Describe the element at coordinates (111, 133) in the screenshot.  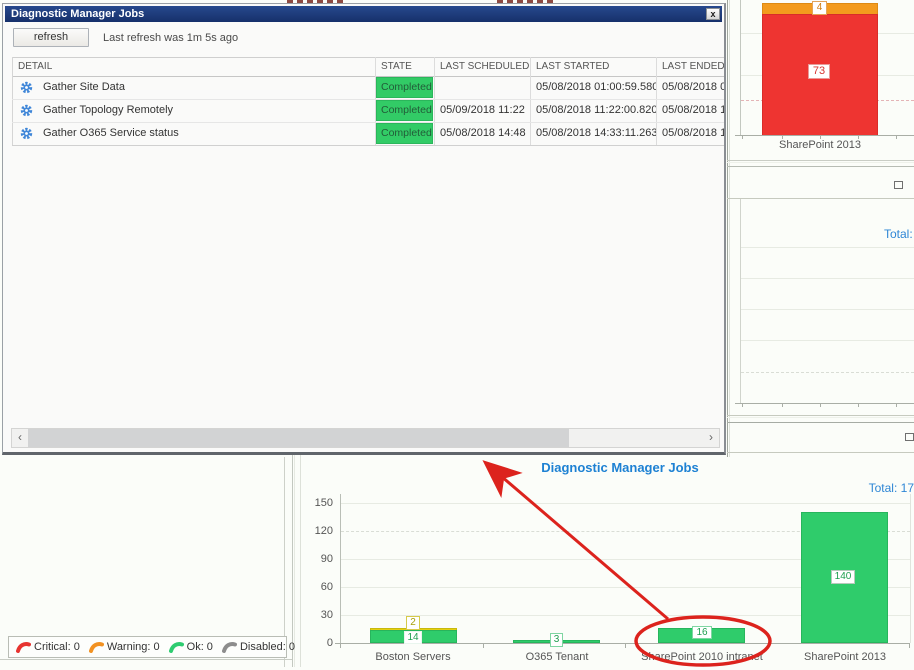
I see `job-name: Gather O365 Service status` at that location.